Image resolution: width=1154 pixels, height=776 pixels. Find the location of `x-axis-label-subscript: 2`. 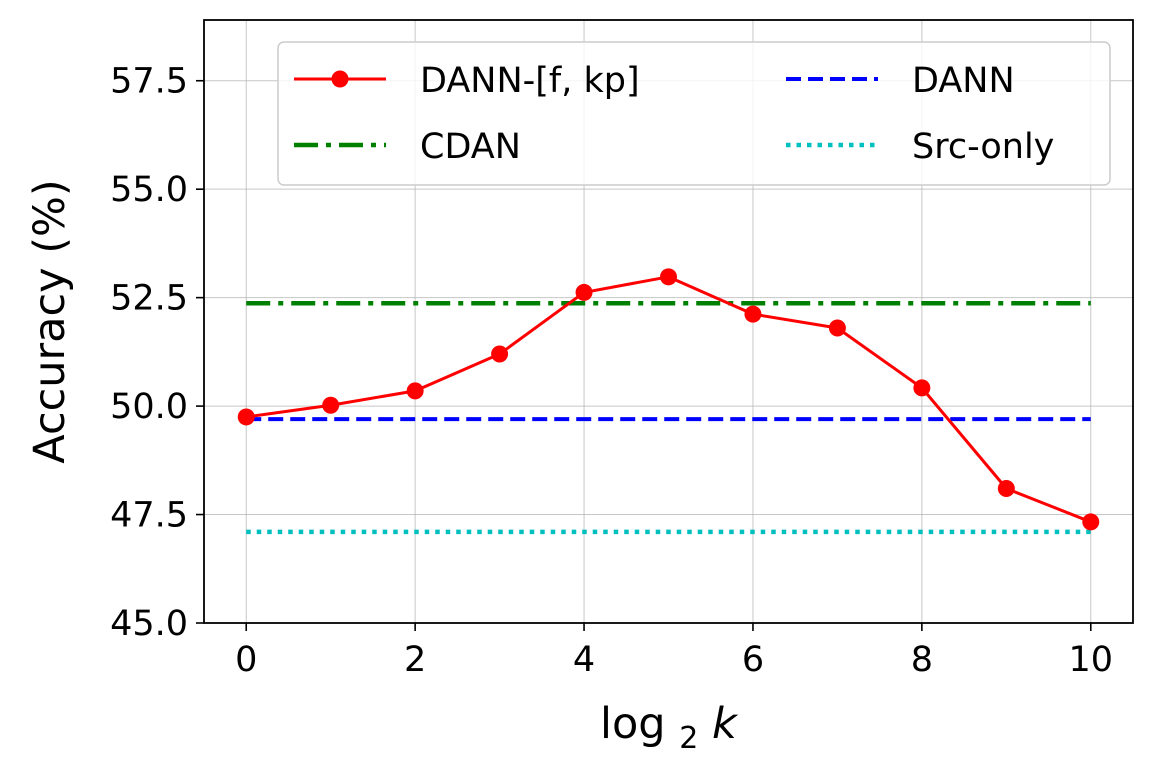

x-axis-label-subscript: 2 is located at coordinates (688, 738).